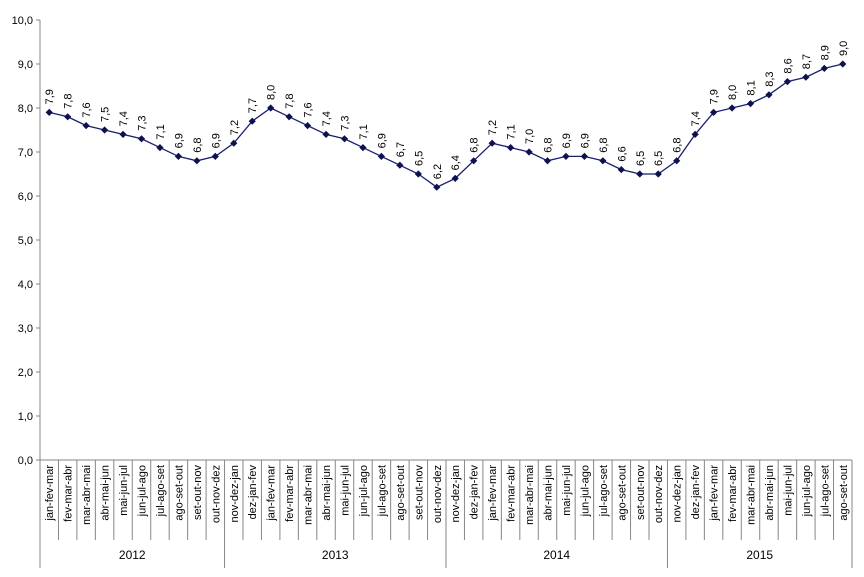  I want to click on y-tick-label: 4,0, so click(25, 285).